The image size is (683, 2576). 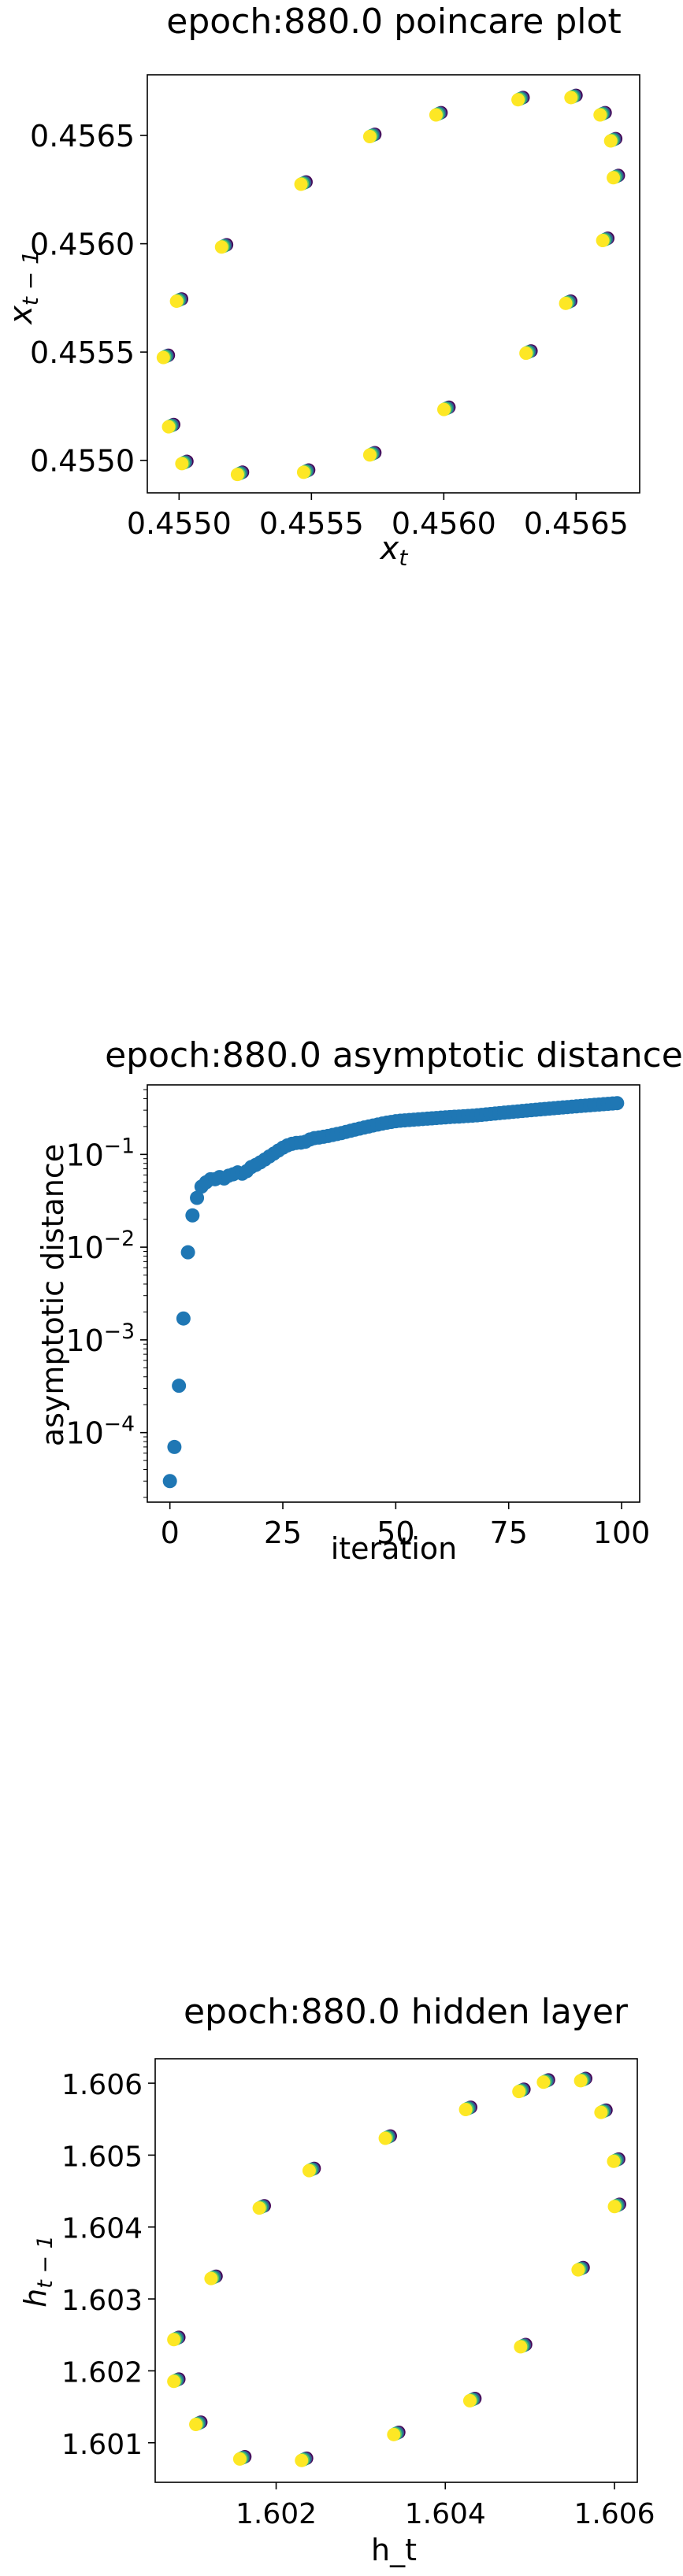 I want to click on chart-title: epoch:880.0 poincare plot, so click(x=393, y=22).